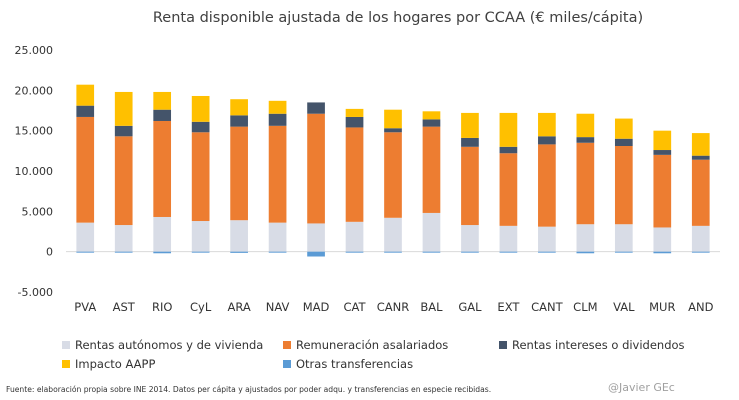  What do you see at coordinates (508, 307) in the screenshot?
I see `x-tick-label: EXT` at bounding box center [508, 307].